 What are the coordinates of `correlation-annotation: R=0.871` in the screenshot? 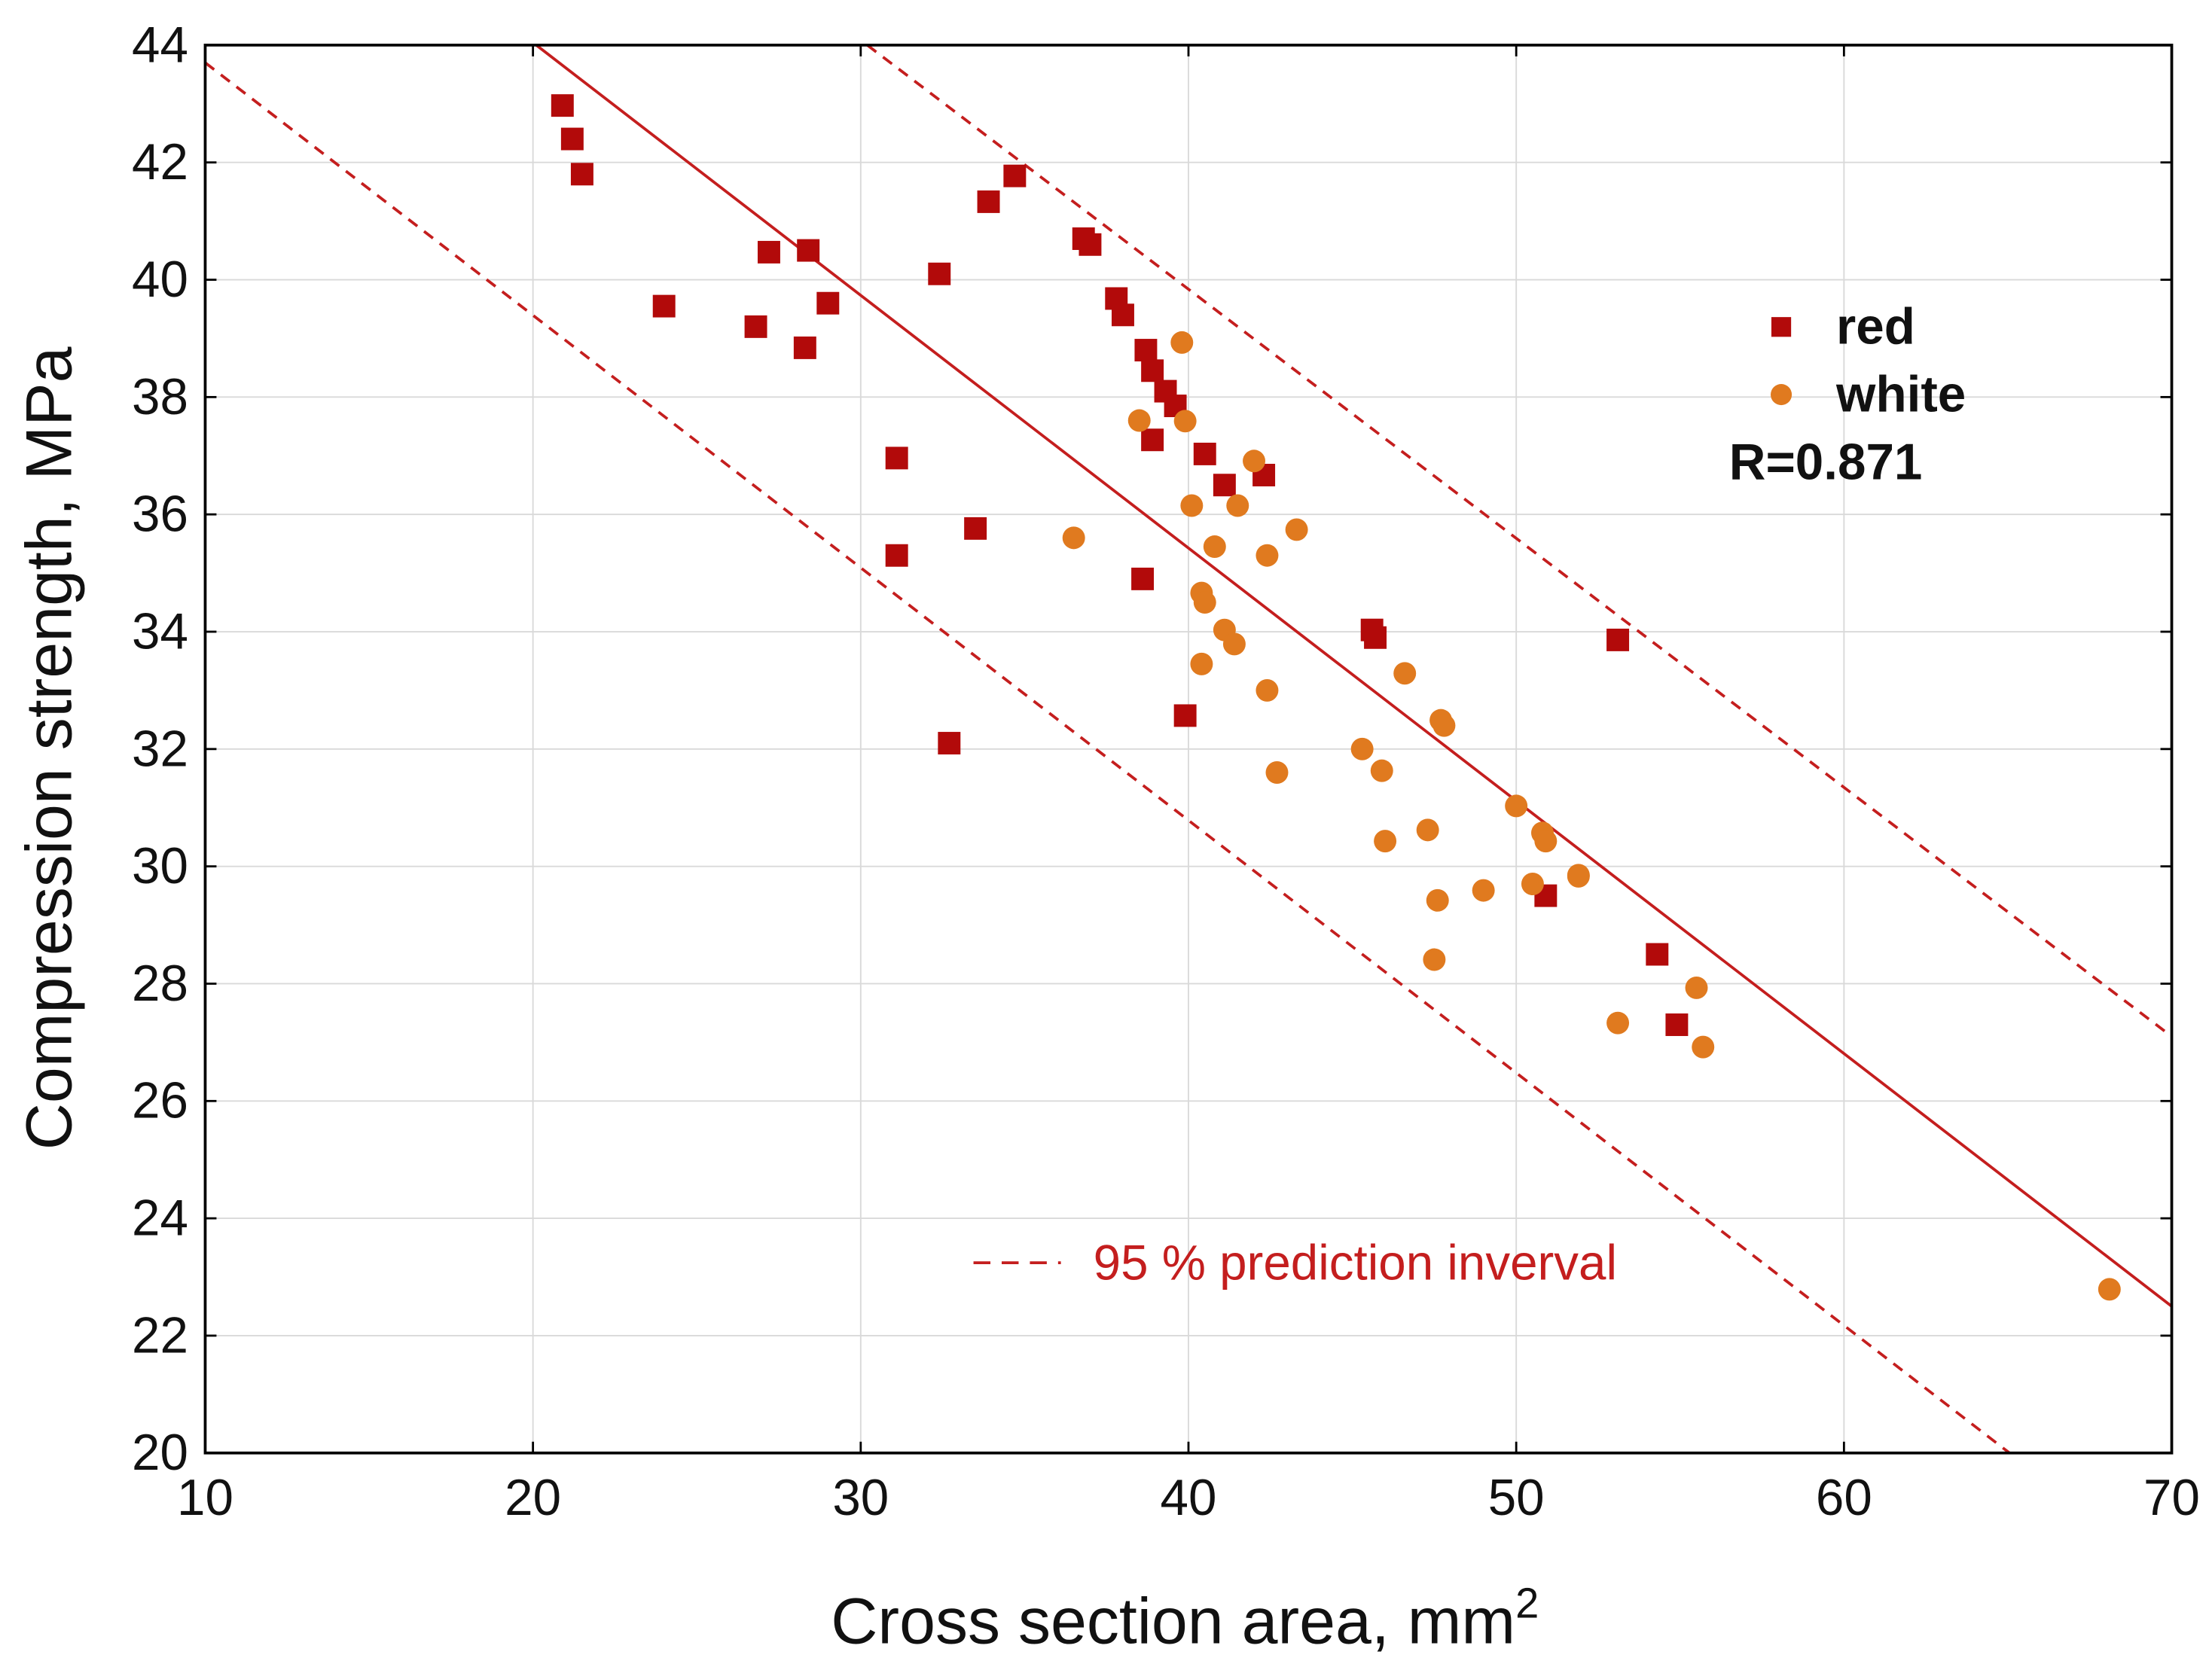 It's located at (1826, 462).